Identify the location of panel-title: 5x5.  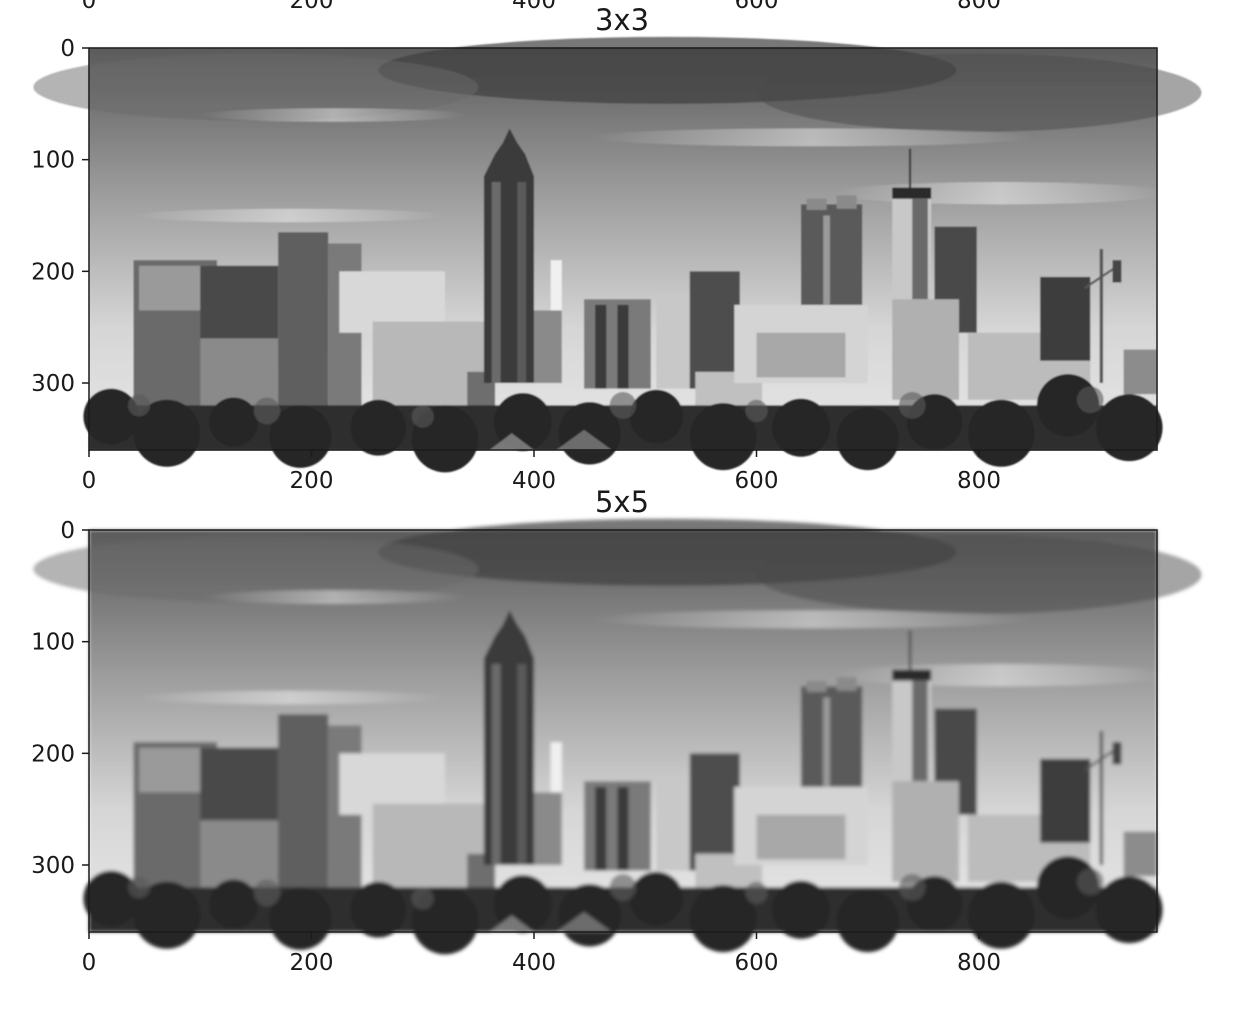
(622, 502).